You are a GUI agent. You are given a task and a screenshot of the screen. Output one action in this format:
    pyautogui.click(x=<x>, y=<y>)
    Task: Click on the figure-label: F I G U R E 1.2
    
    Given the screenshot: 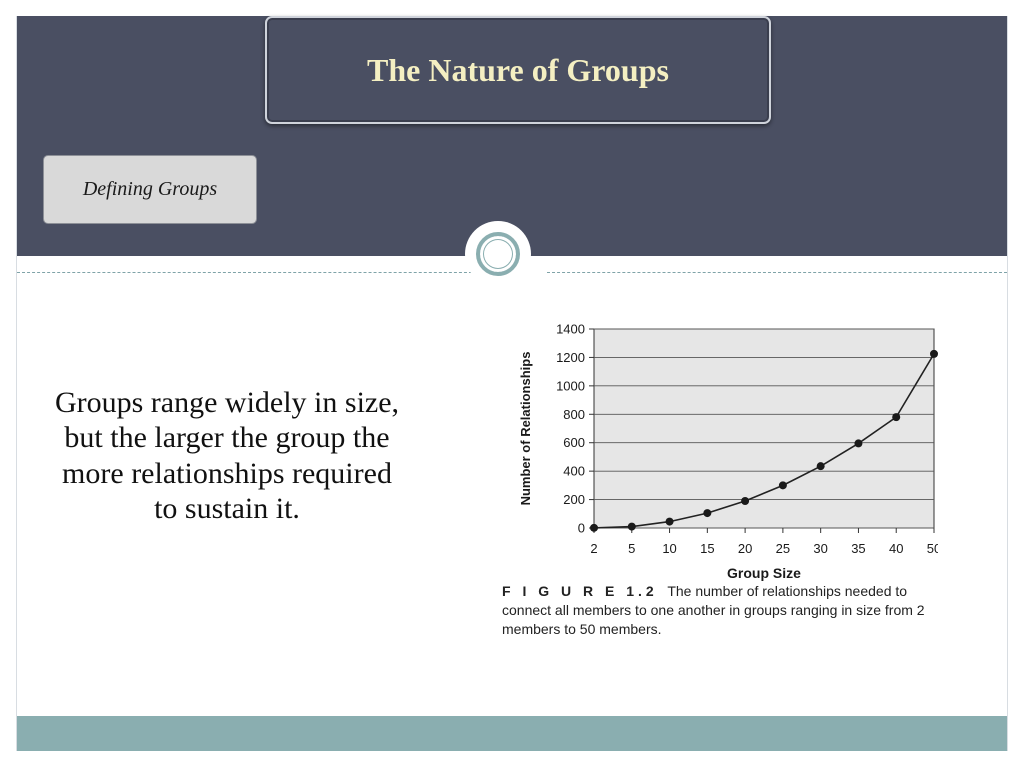 What is the action you would take?
    pyautogui.click(x=580, y=591)
    